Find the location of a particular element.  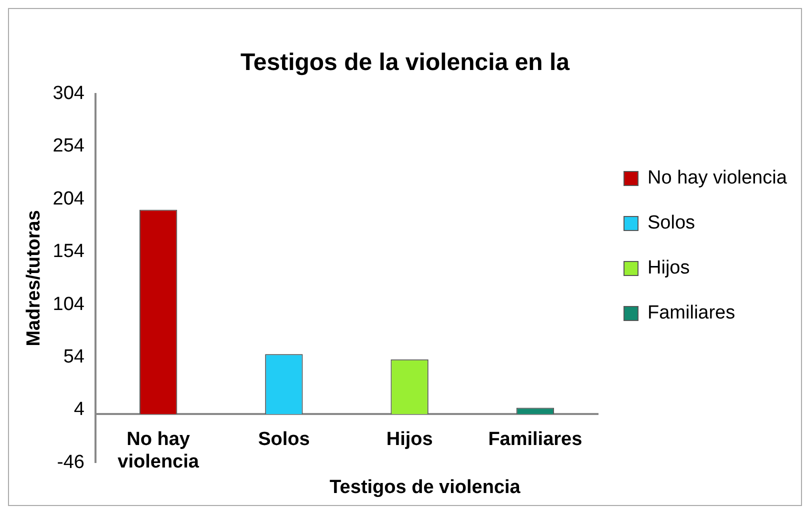

x-tick-label: Hijos is located at coordinates (409, 439).